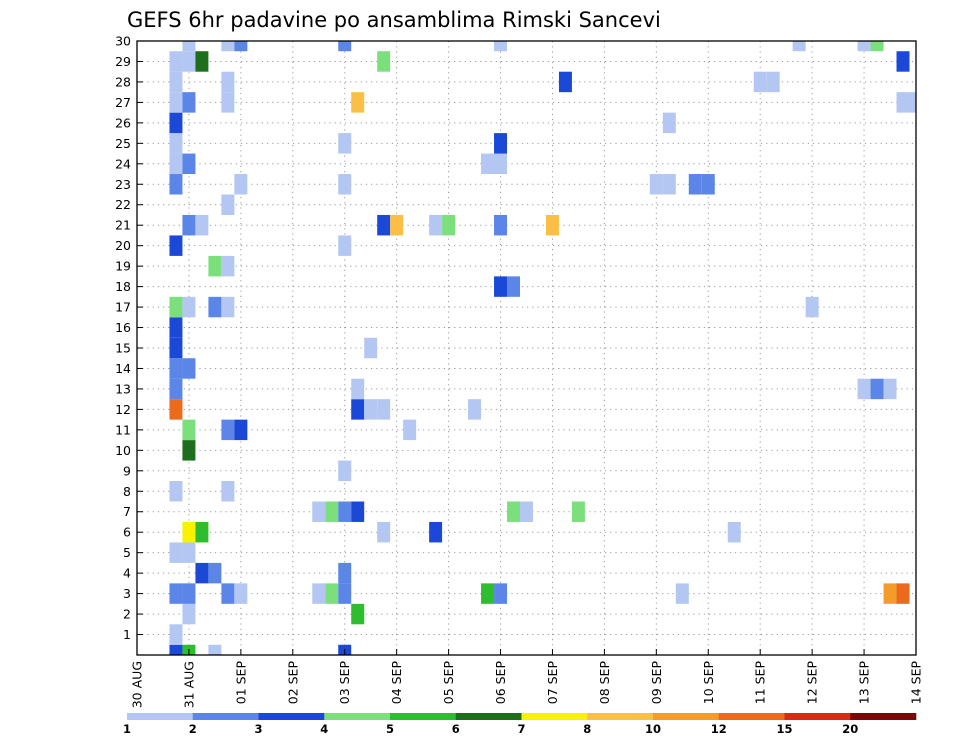 This screenshot has height=742, width=960. What do you see at coordinates (456, 729) in the screenshot?
I see `colorbar-label: 6` at bounding box center [456, 729].